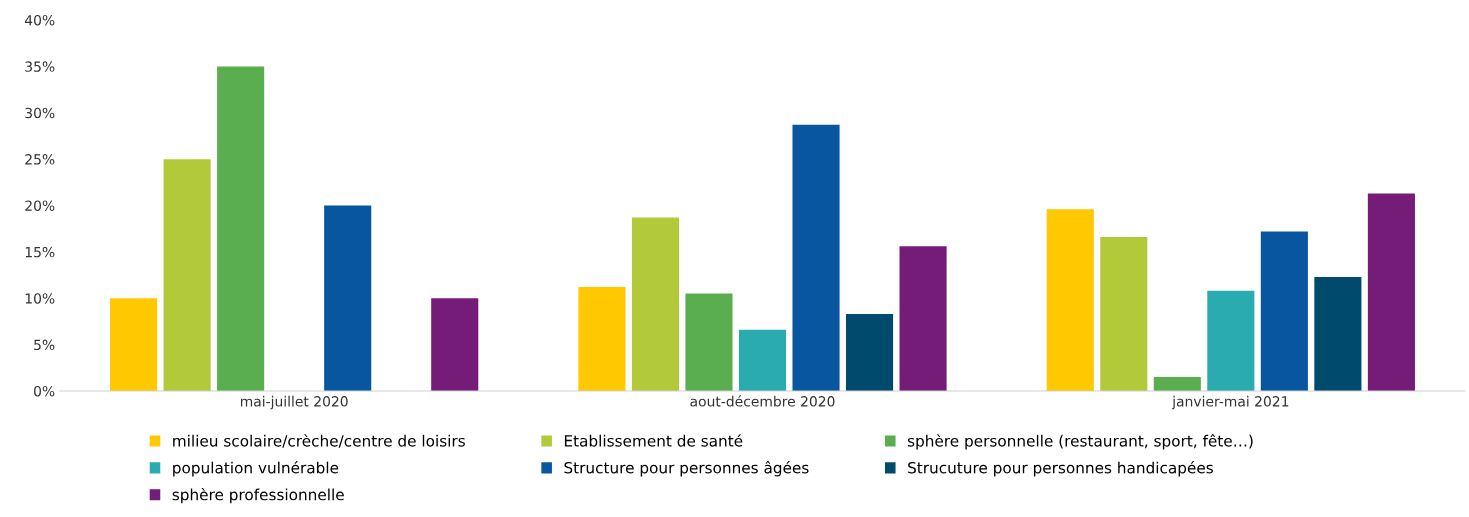 This screenshot has width=1469, height=517. What do you see at coordinates (44, 391) in the screenshot?
I see `y-tick-label: 0%` at bounding box center [44, 391].